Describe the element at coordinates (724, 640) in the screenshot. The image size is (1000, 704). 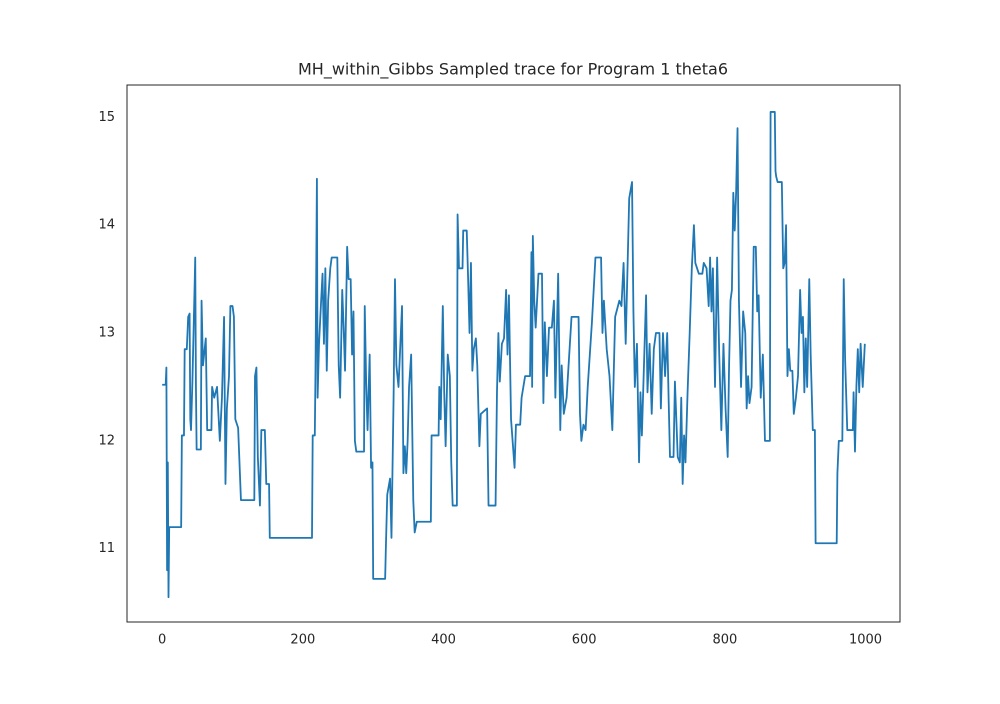
I see `x-tick-label: 800` at that location.